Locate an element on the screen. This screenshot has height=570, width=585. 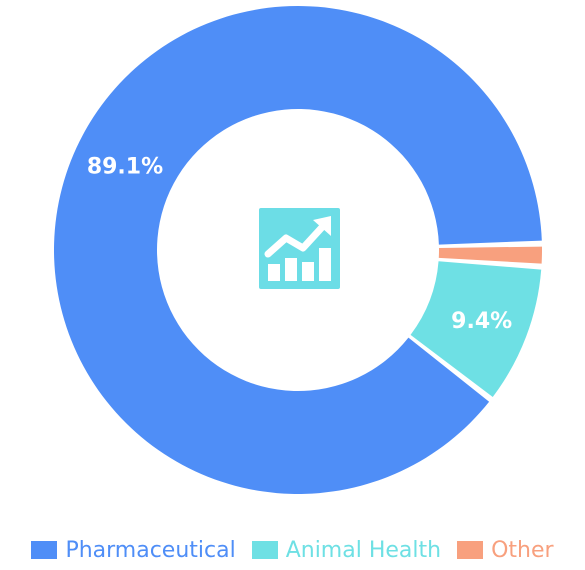
legend-item-pharmaceutical: Pharmaceutical is located at coordinates (133, 550).